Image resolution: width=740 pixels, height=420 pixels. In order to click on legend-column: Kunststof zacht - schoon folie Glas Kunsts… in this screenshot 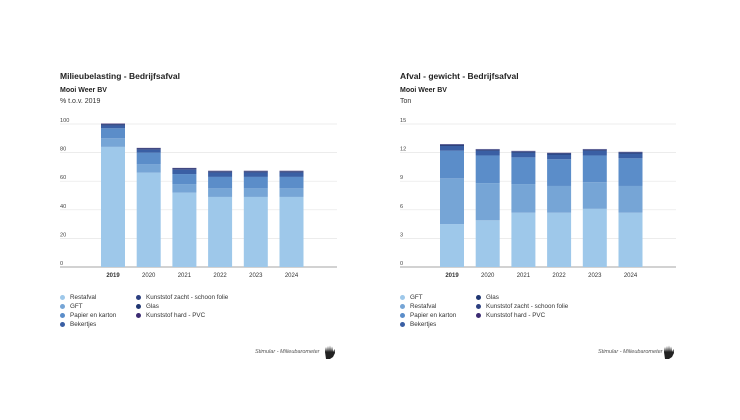, I will do `click(196, 306)`.